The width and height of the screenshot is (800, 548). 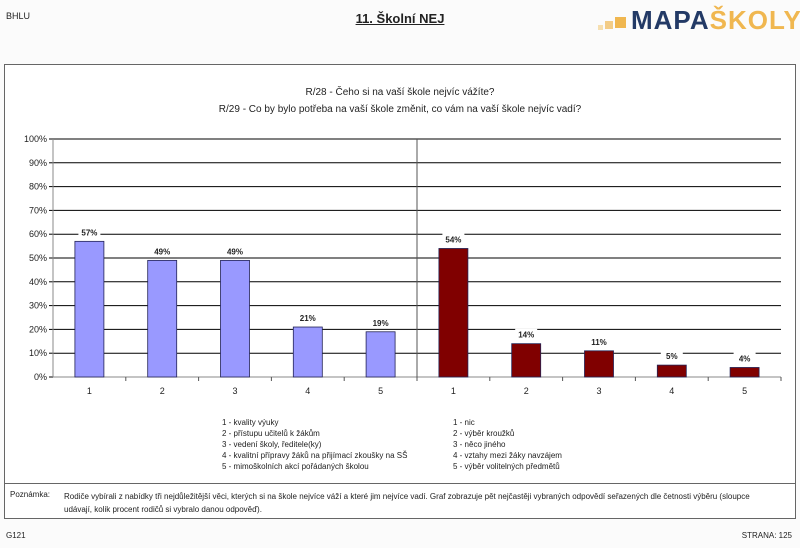 I want to click on data-label: 11%, so click(x=599, y=342).